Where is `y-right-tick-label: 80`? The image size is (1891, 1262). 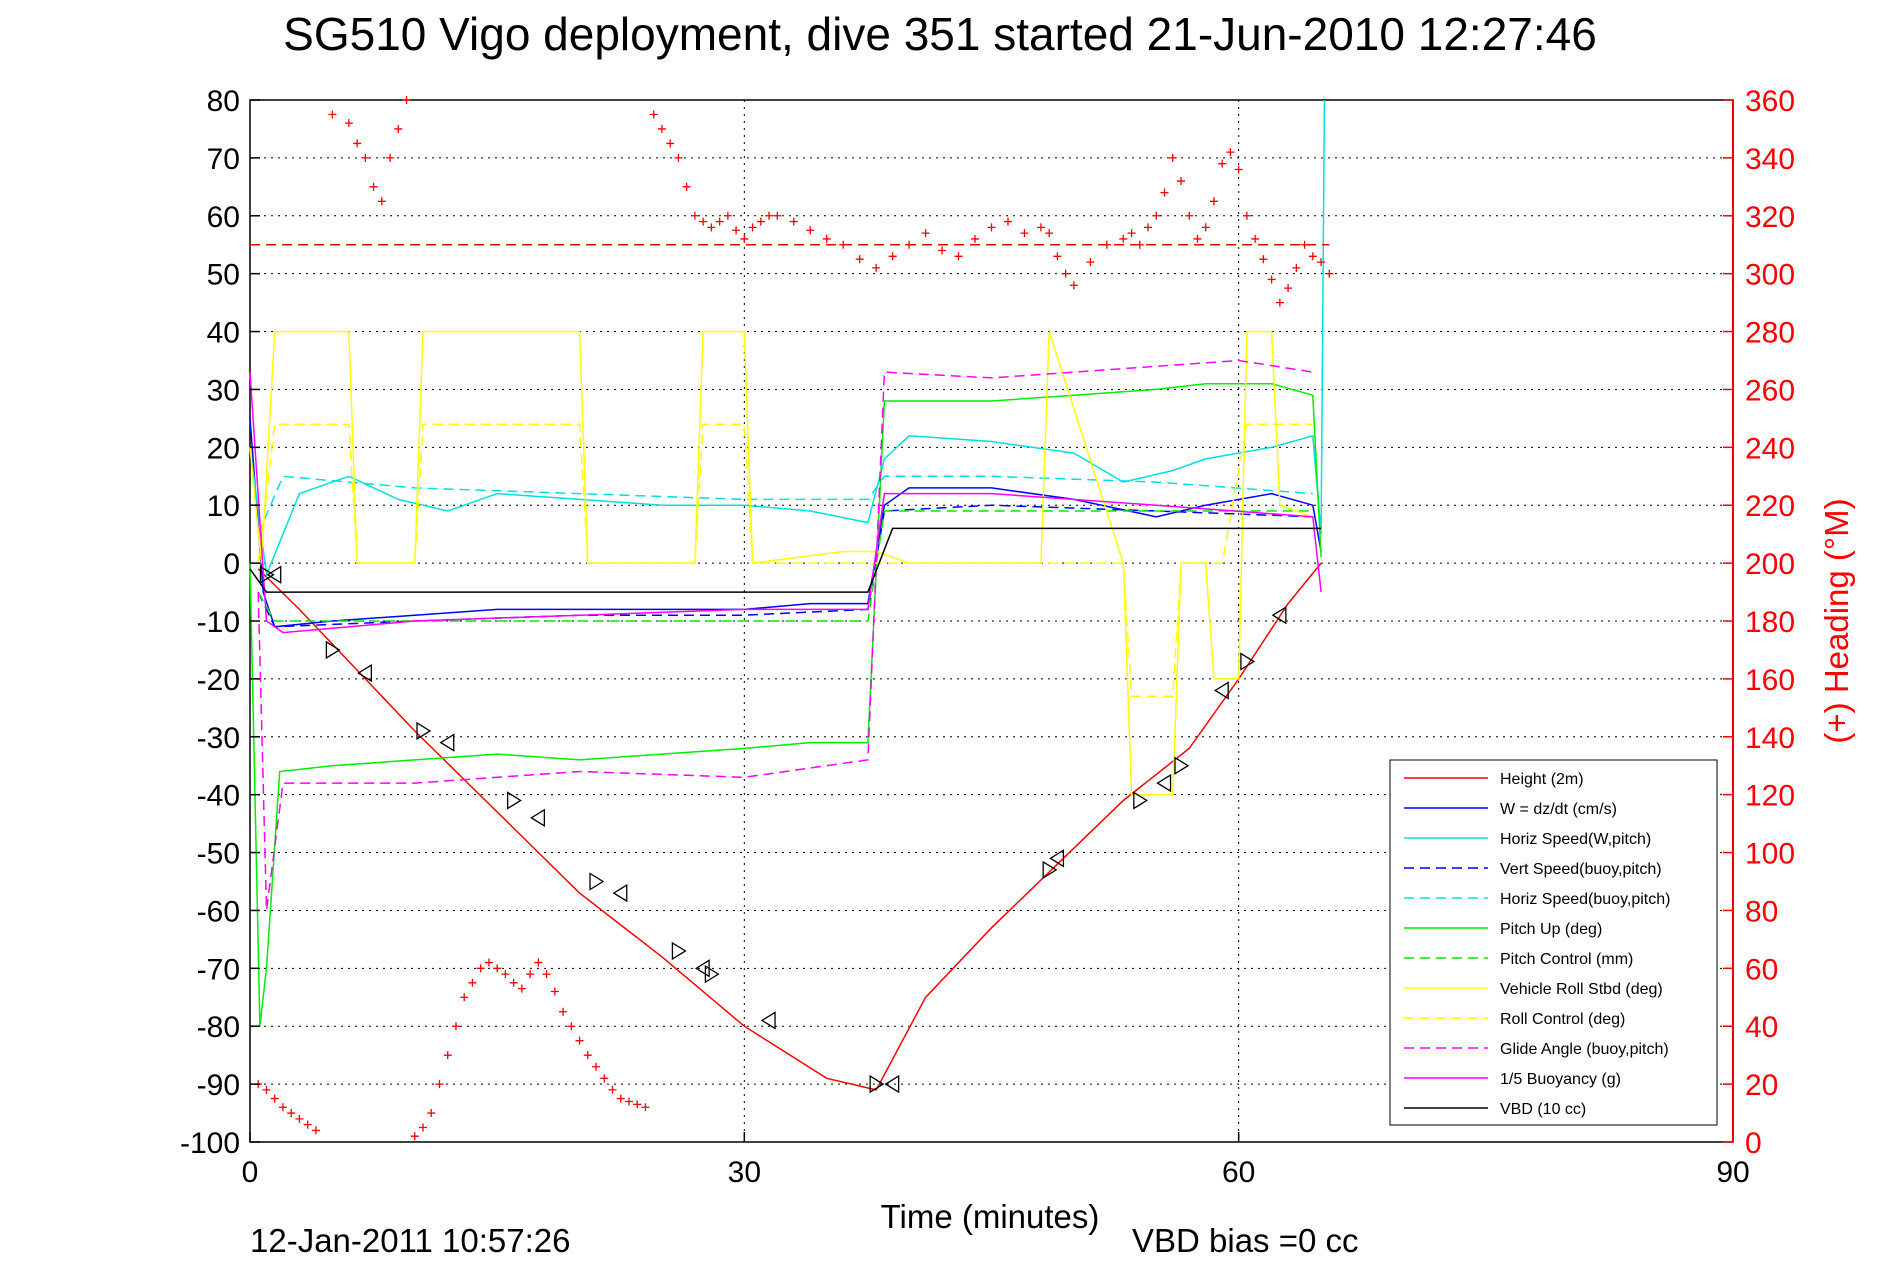 y-right-tick-label: 80 is located at coordinates (1761, 911).